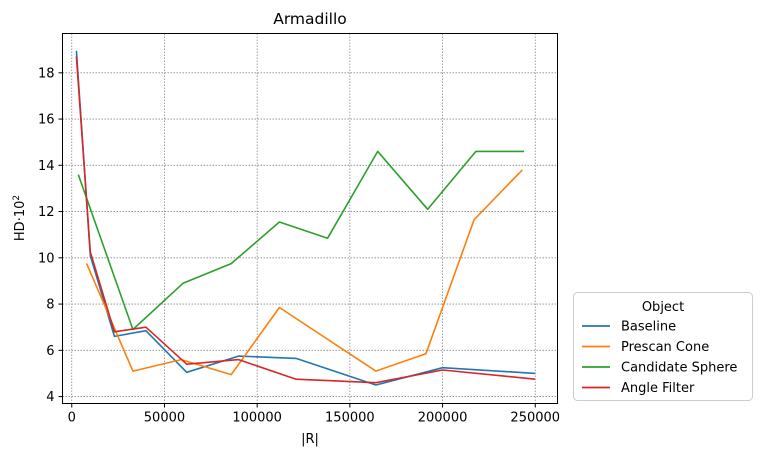 This screenshot has width=762, height=455. Describe the element at coordinates (46, 120) in the screenshot. I see `y-tick-label: 16` at that location.